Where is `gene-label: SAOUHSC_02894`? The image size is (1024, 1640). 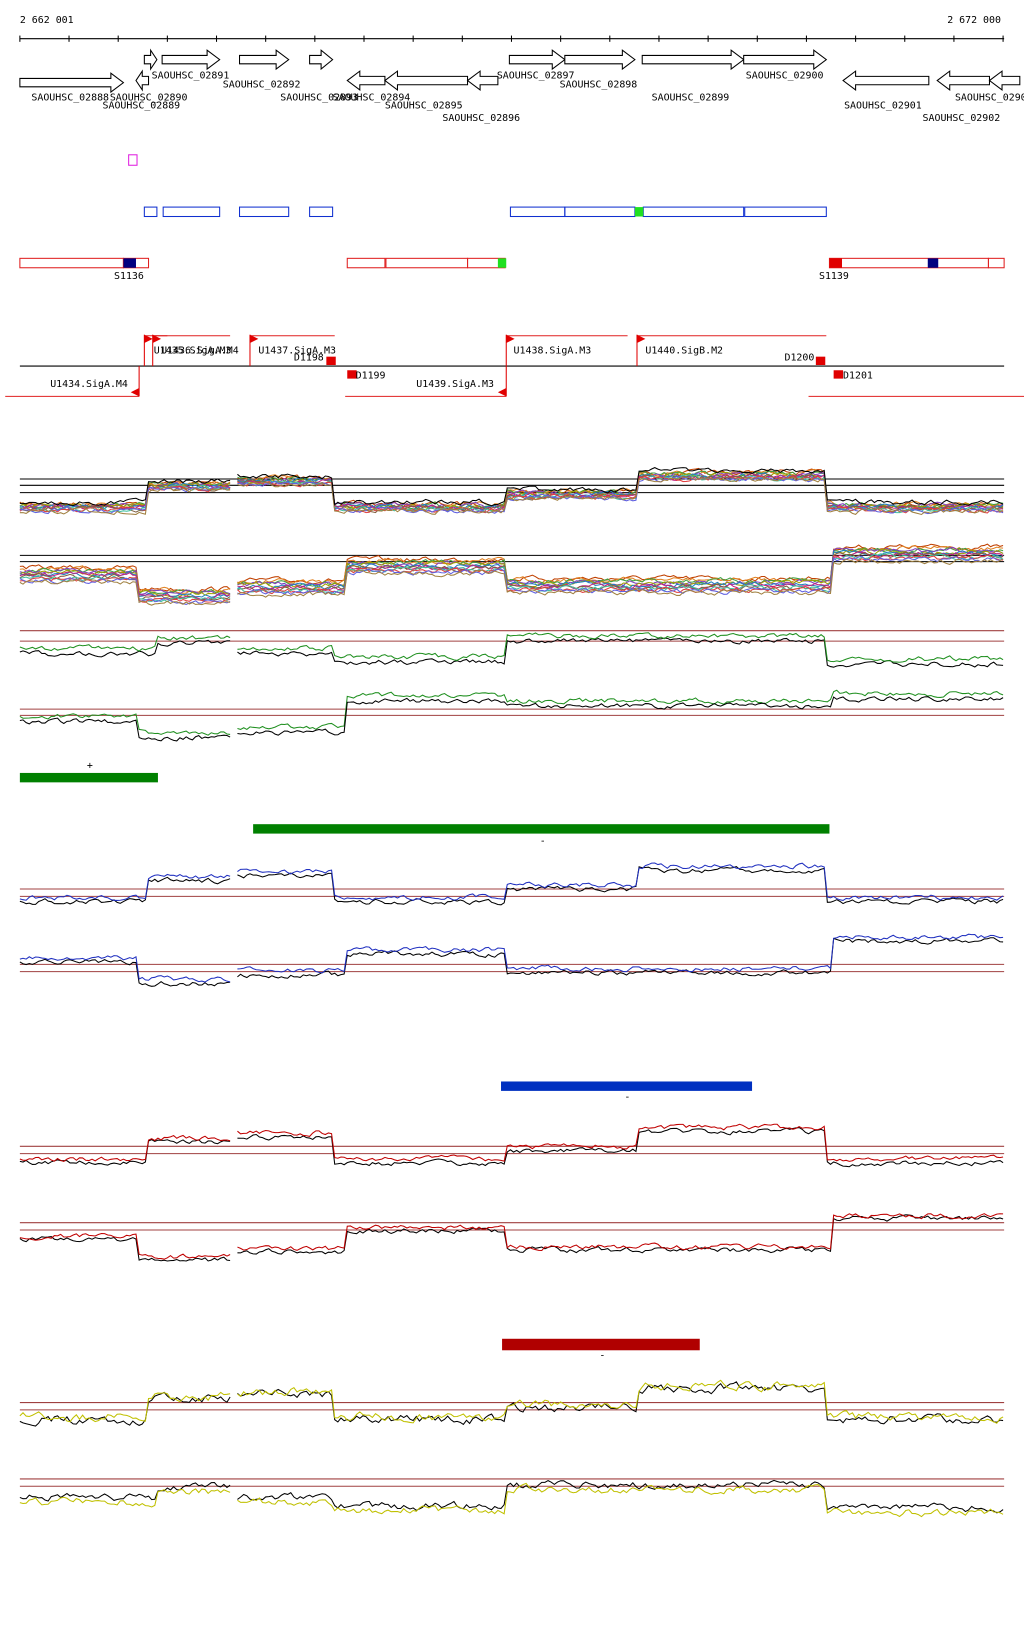 gene-label: SAOUHSC_02894 is located at coordinates (372, 97).